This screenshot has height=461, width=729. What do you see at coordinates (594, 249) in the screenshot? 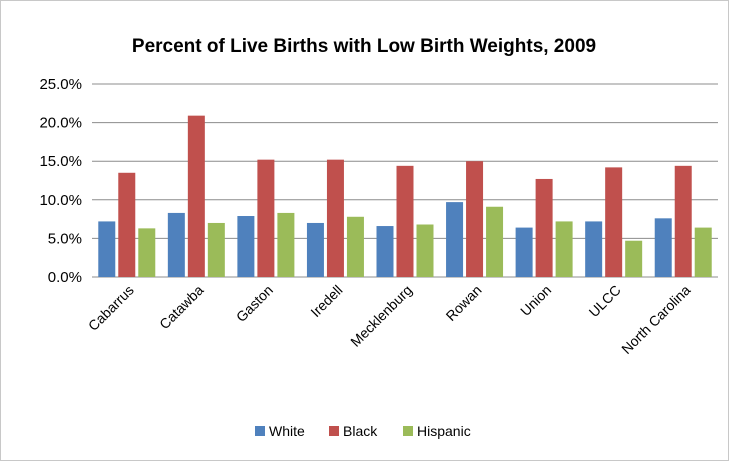
I see `bar-white-ulcc` at bounding box center [594, 249].